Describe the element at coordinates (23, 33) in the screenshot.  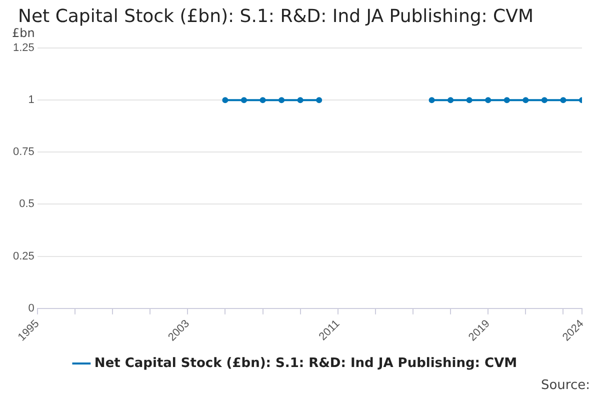
I see `y-axis-title: £bn` at that location.